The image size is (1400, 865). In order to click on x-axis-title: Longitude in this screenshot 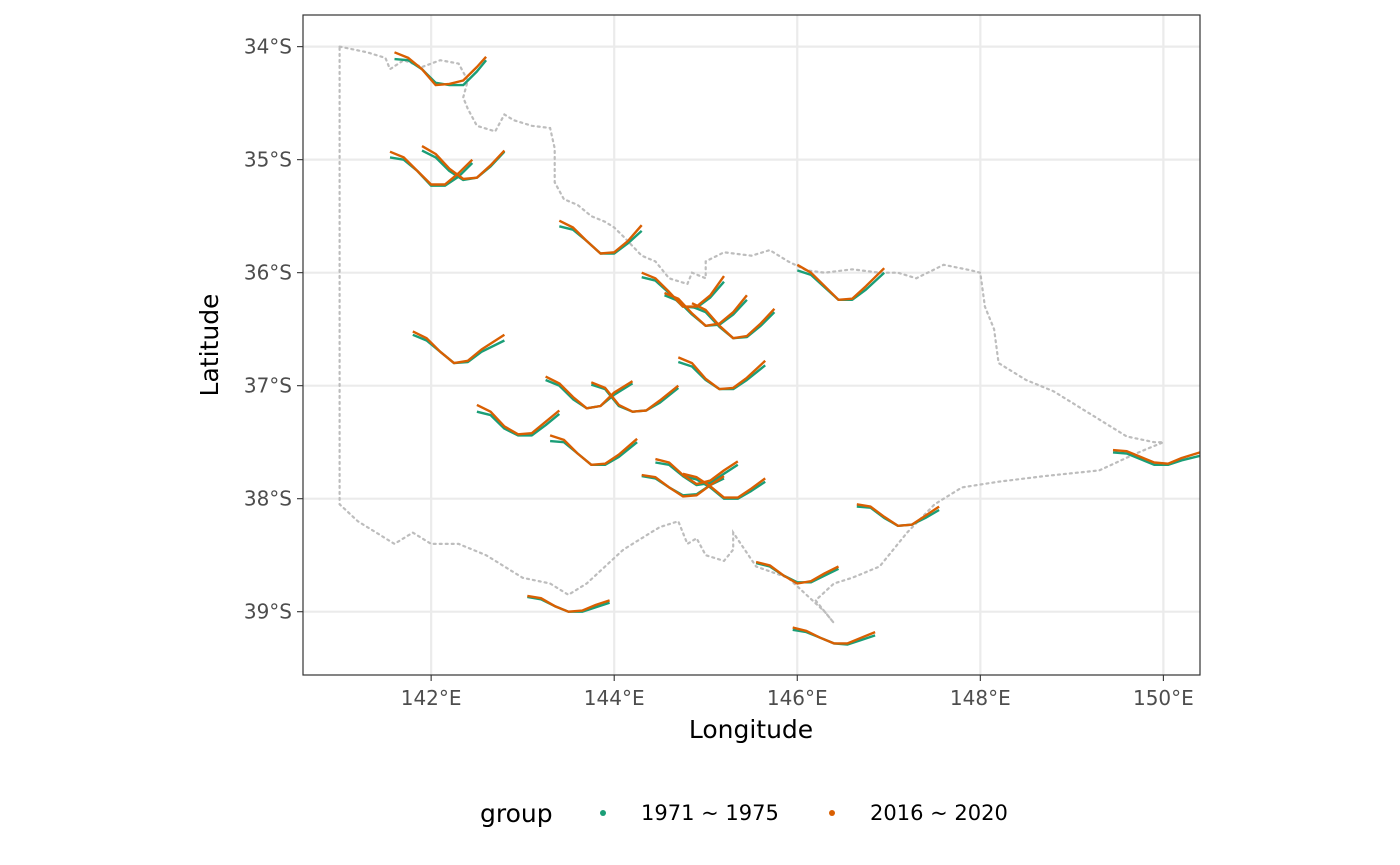, I will do `click(751, 729)`.